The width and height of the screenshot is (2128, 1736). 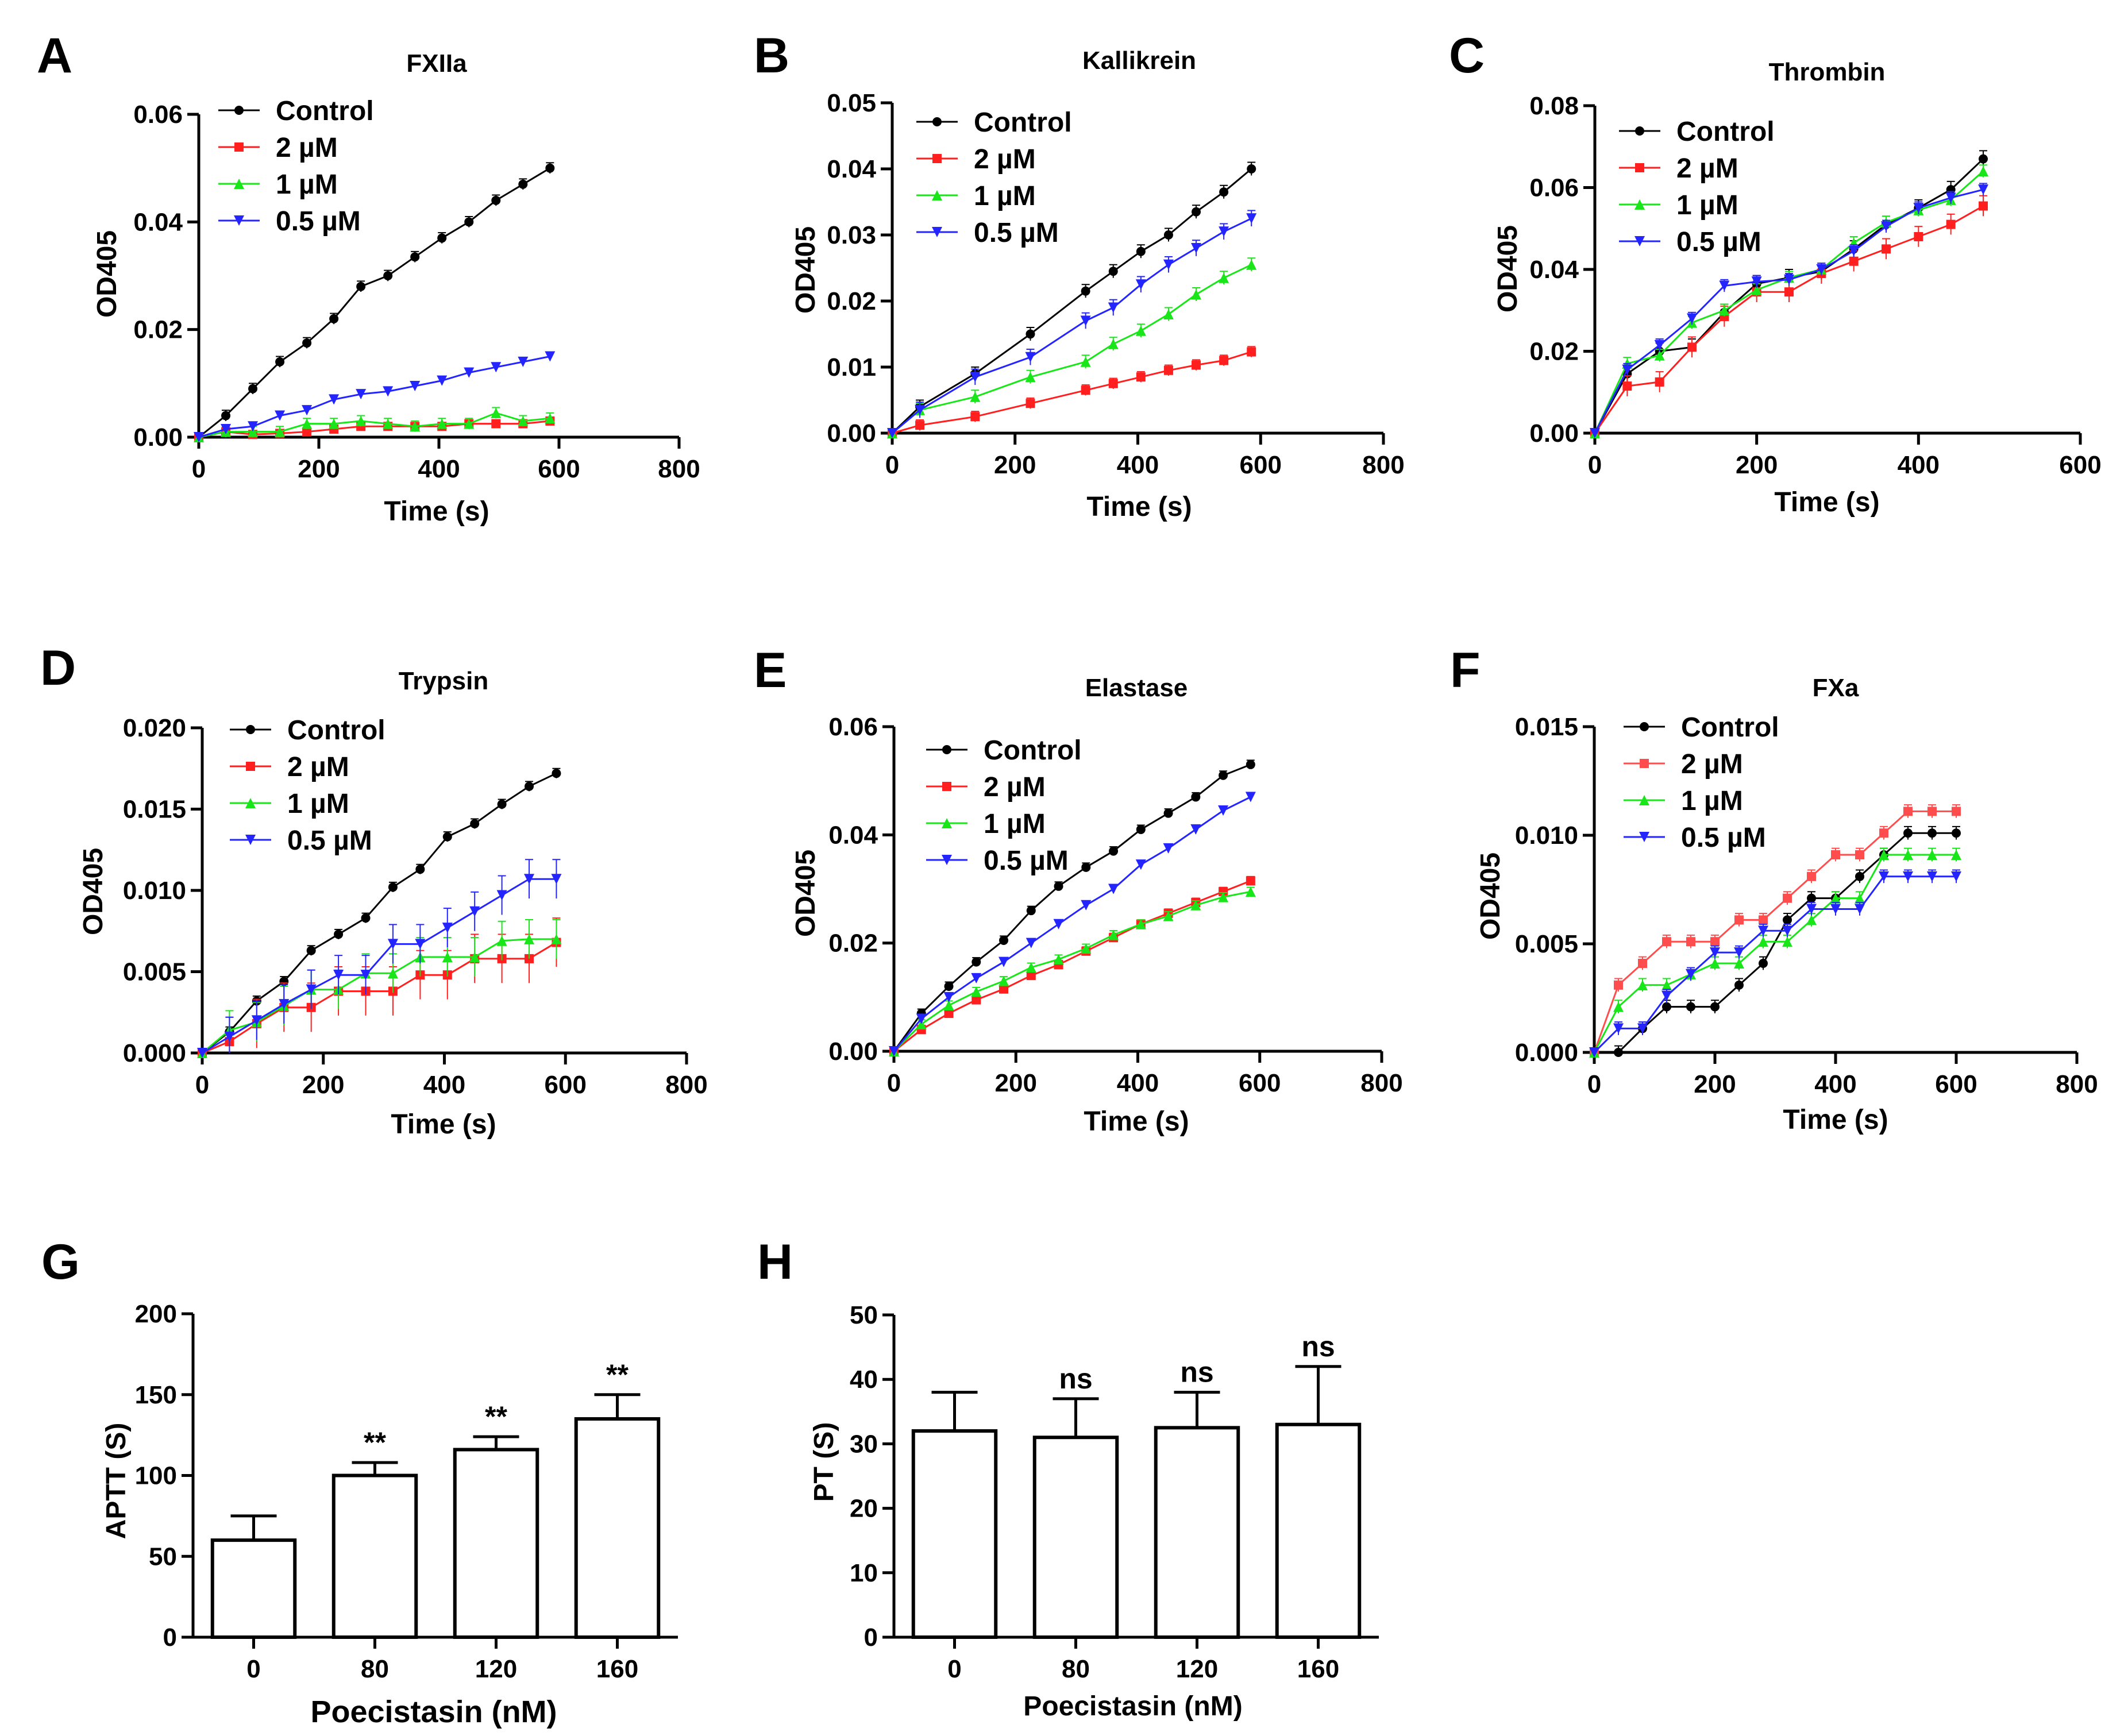 I want to click on panel-h-bar, so click(x=1197, y=1532).